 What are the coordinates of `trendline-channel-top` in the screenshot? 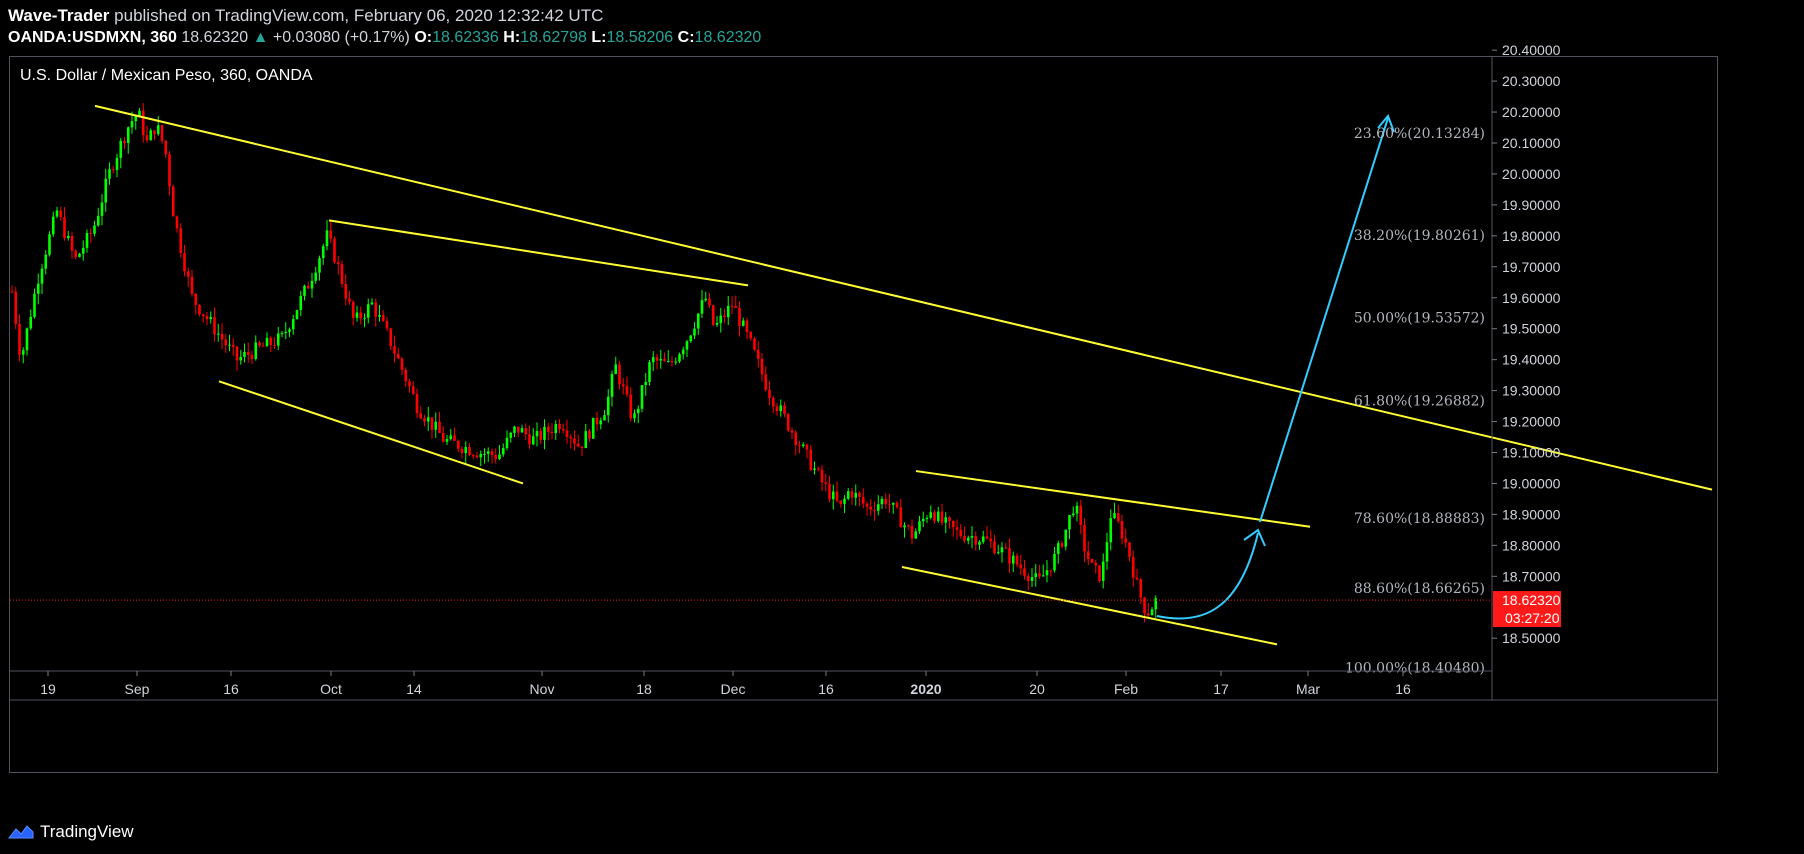 It's located at (1113, 499).